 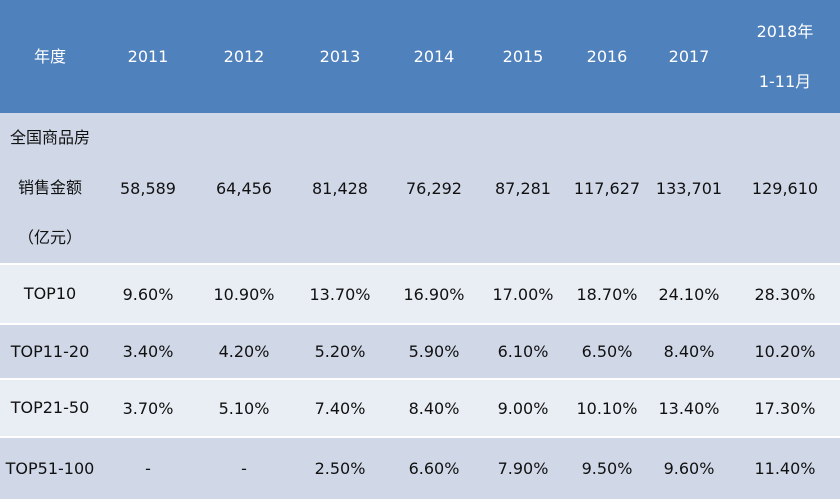 I want to click on header-text: 2013, so click(x=340, y=56).